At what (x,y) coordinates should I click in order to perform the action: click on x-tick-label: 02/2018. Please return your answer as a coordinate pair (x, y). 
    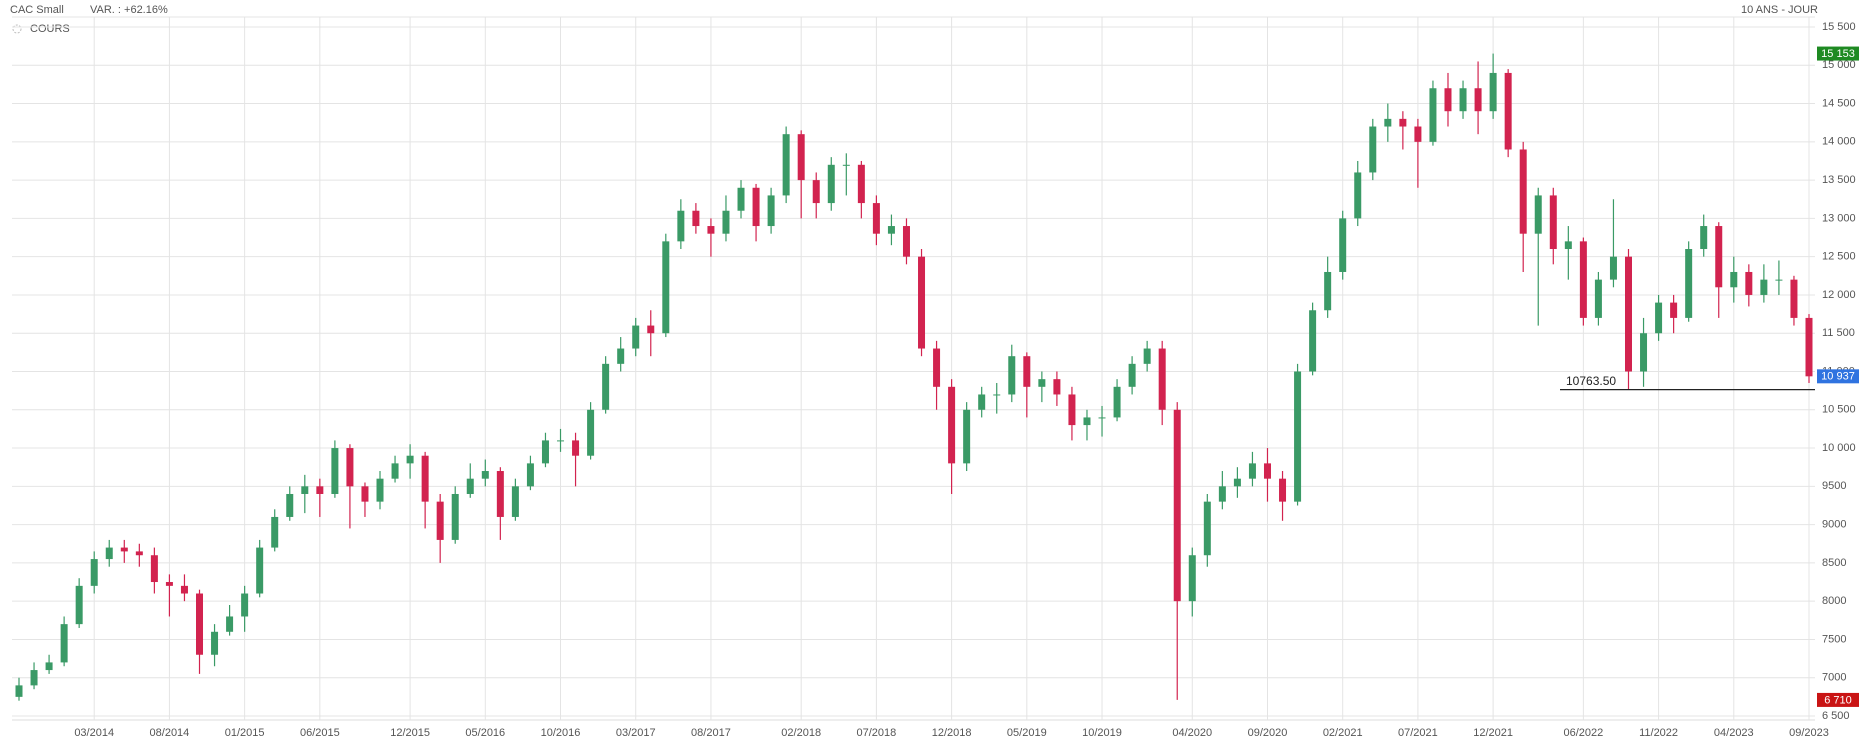
    Looking at the image, I should click on (801, 733).